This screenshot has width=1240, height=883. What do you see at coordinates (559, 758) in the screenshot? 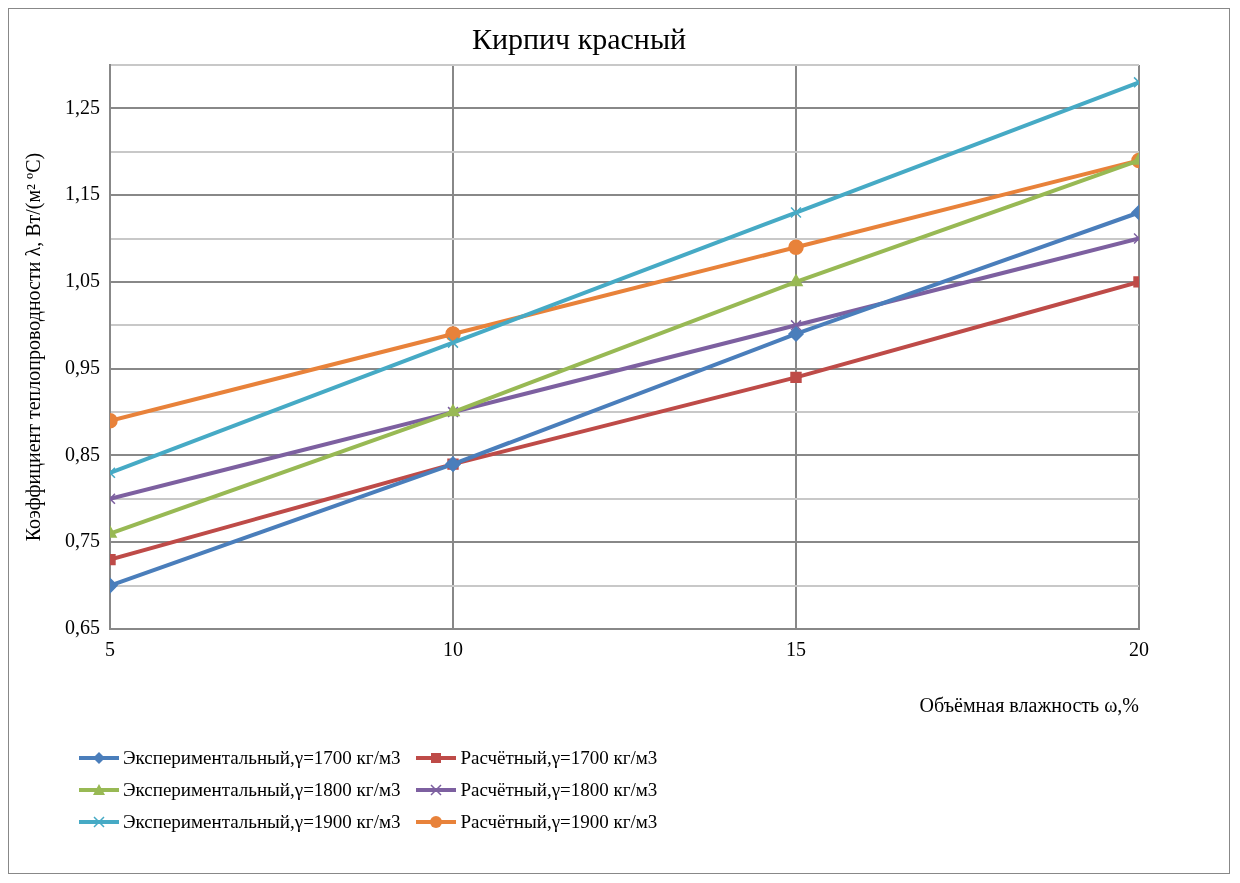
I see `legend-label: Расчётный,γ=1700 кг/м3` at bounding box center [559, 758].